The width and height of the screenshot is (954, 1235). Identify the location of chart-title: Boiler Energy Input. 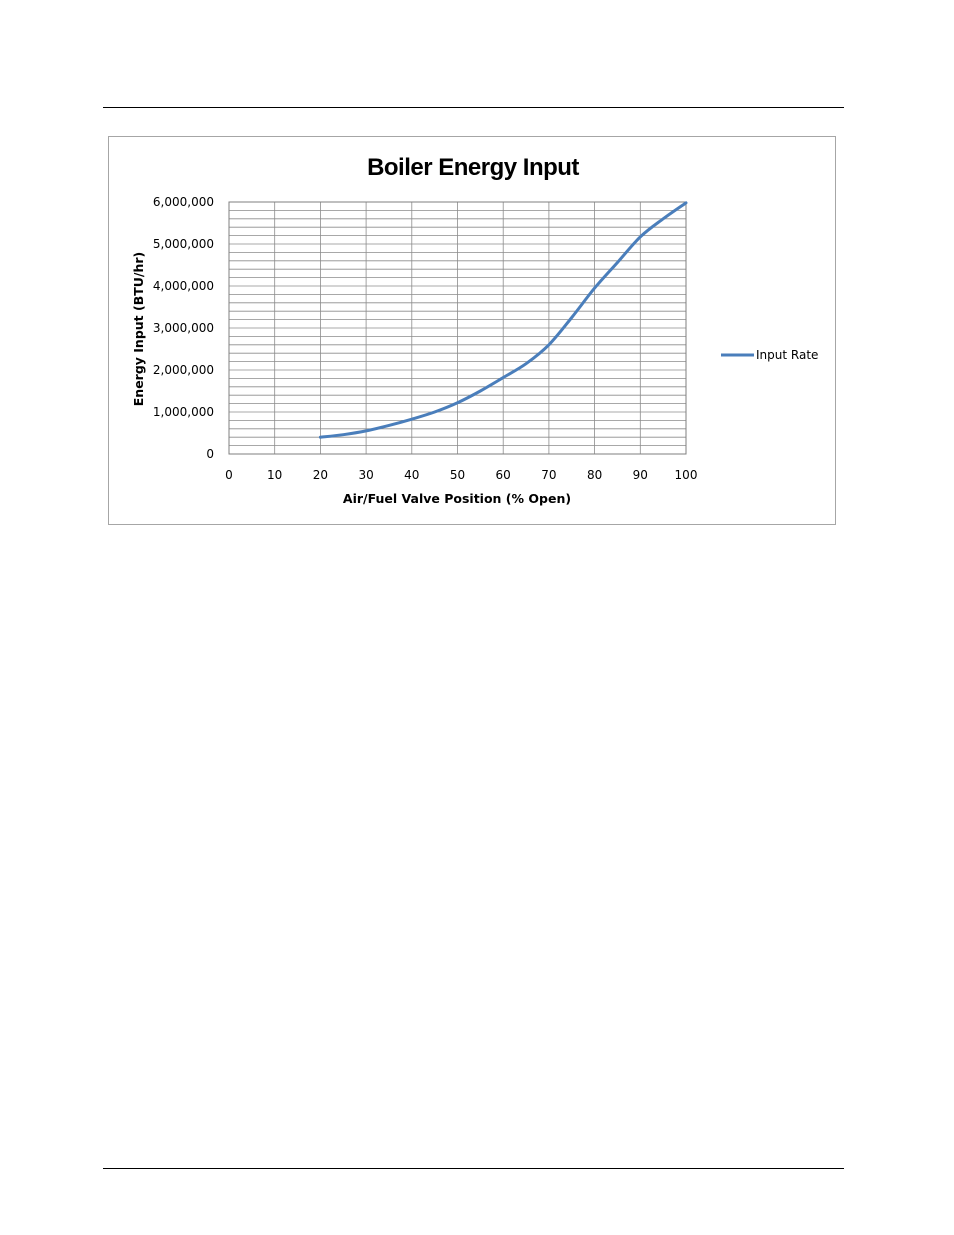
(473, 167).